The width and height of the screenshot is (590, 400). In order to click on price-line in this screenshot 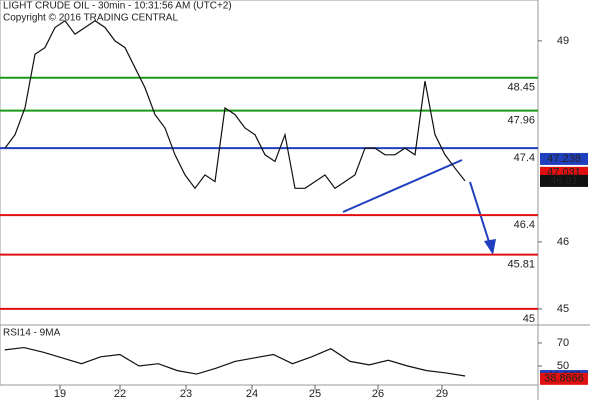, I will do `click(235, 361)`.